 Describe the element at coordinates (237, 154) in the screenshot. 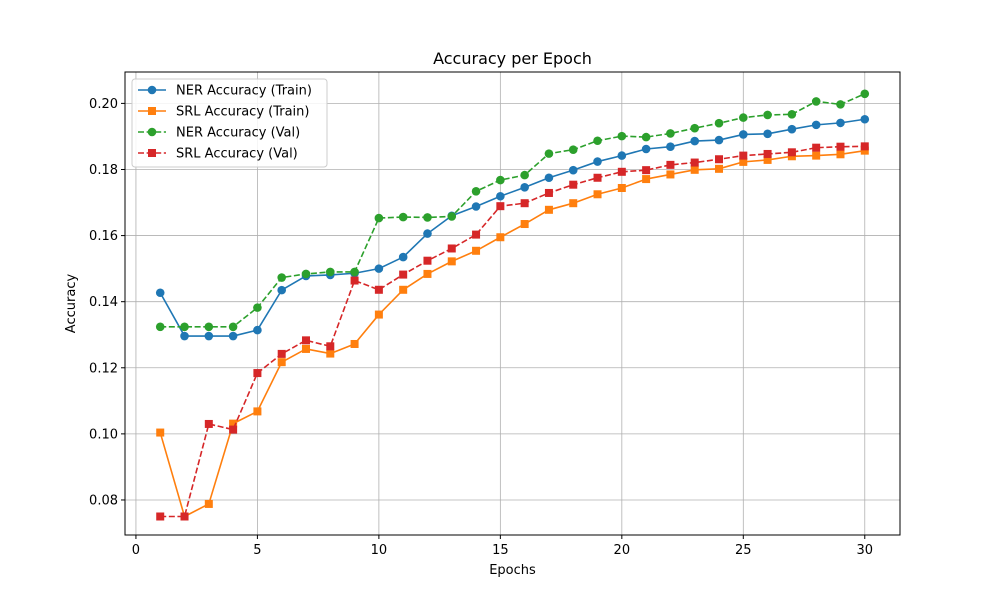

I see `legend-label: SRL Accuracy (Val)` at that location.